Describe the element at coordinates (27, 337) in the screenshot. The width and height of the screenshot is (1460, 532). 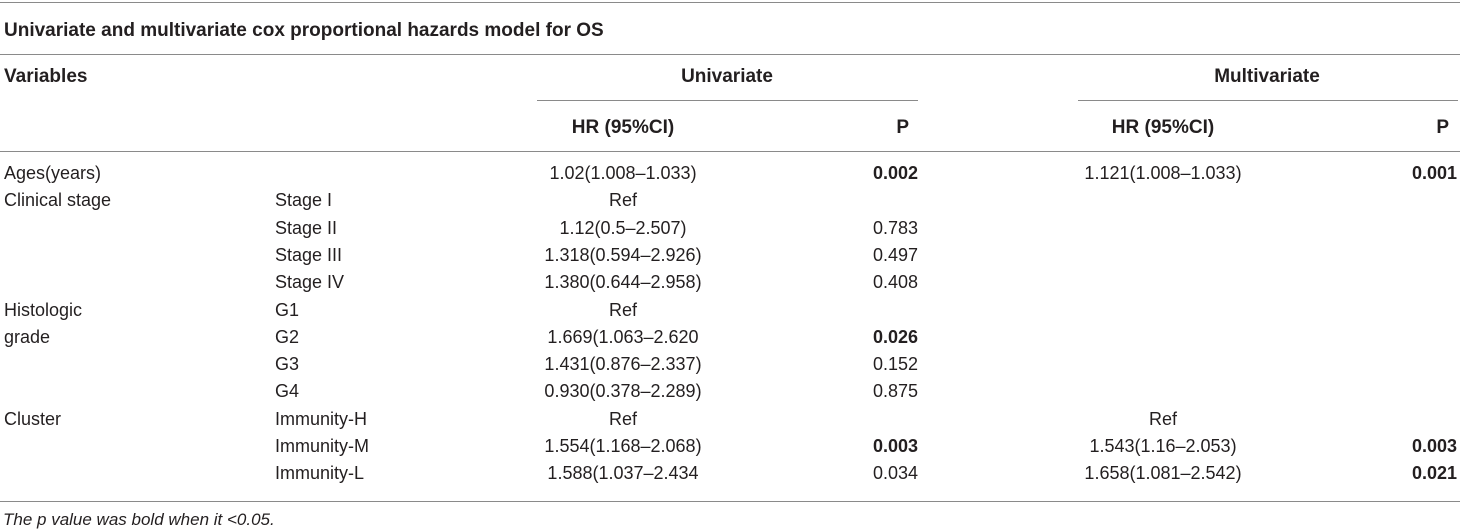
I see `cell-variable: grade` at that location.